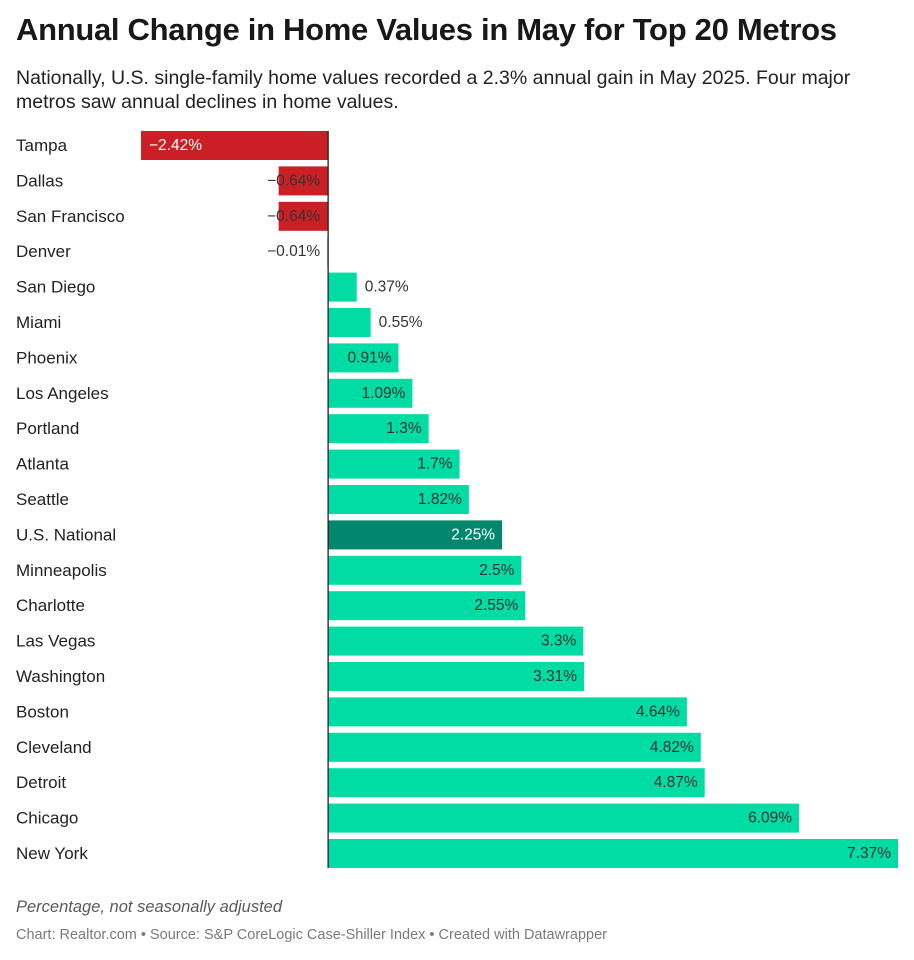 The height and width of the screenshot is (960, 914). What do you see at coordinates (47, 357) in the screenshot?
I see `category-label-phoenix: Phoenix` at bounding box center [47, 357].